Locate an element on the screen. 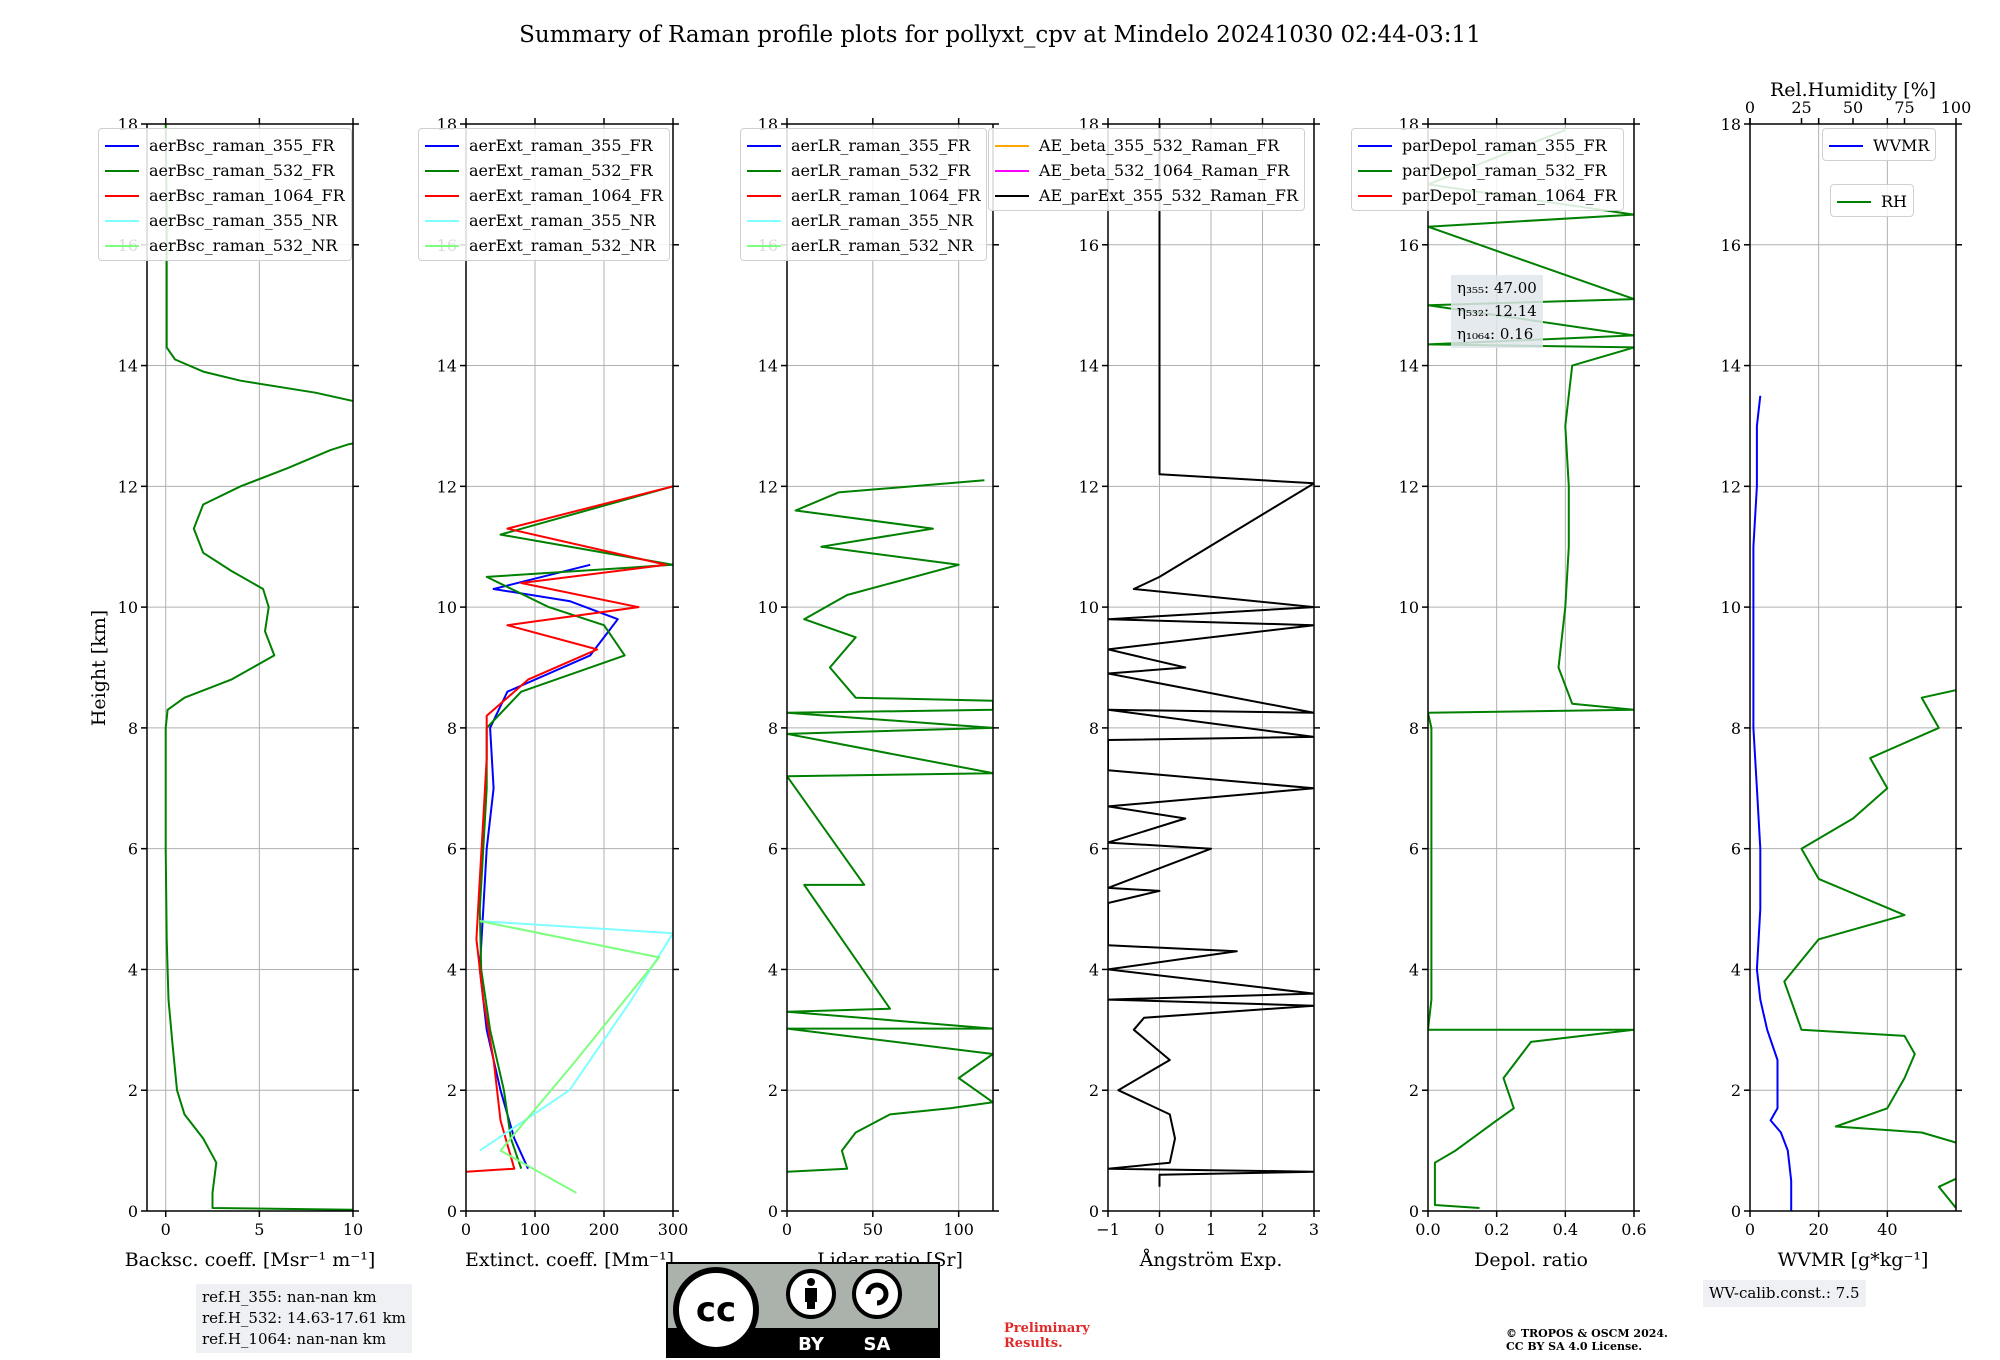  legend-label: aerExt_raman_355_FR is located at coordinates (561, 145).